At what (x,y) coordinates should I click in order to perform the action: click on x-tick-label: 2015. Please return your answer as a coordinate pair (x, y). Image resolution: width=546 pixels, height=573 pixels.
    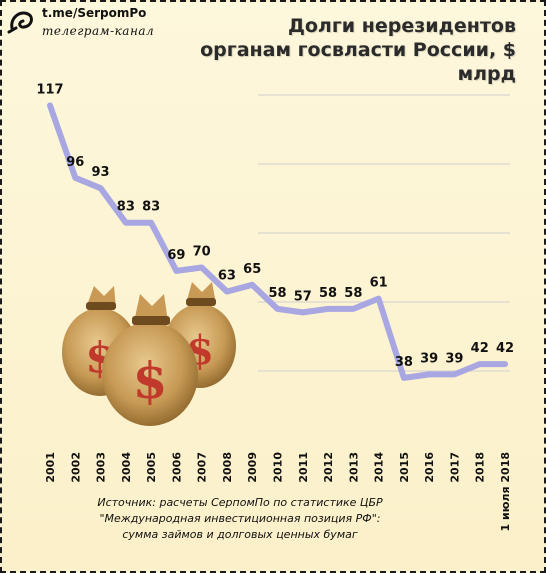
    Looking at the image, I should click on (404, 467).